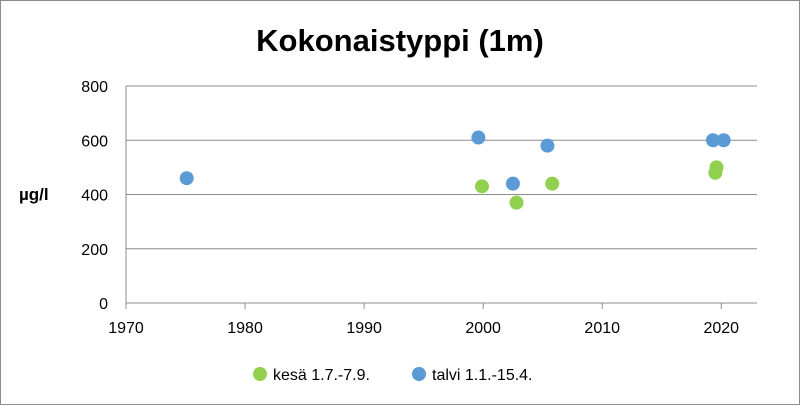 This screenshot has height=405, width=800. I want to click on y-axis-label: µg/l, so click(34, 194).